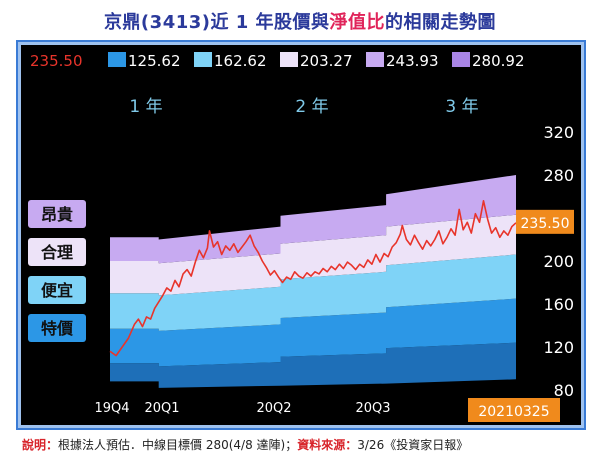 Image resolution: width=600 pixels, height=461 pixels. What do you see at coordinates (145, 107) in the screenshot?
I see `year-marker-1: 1 年` at bounding box center [145, 107].